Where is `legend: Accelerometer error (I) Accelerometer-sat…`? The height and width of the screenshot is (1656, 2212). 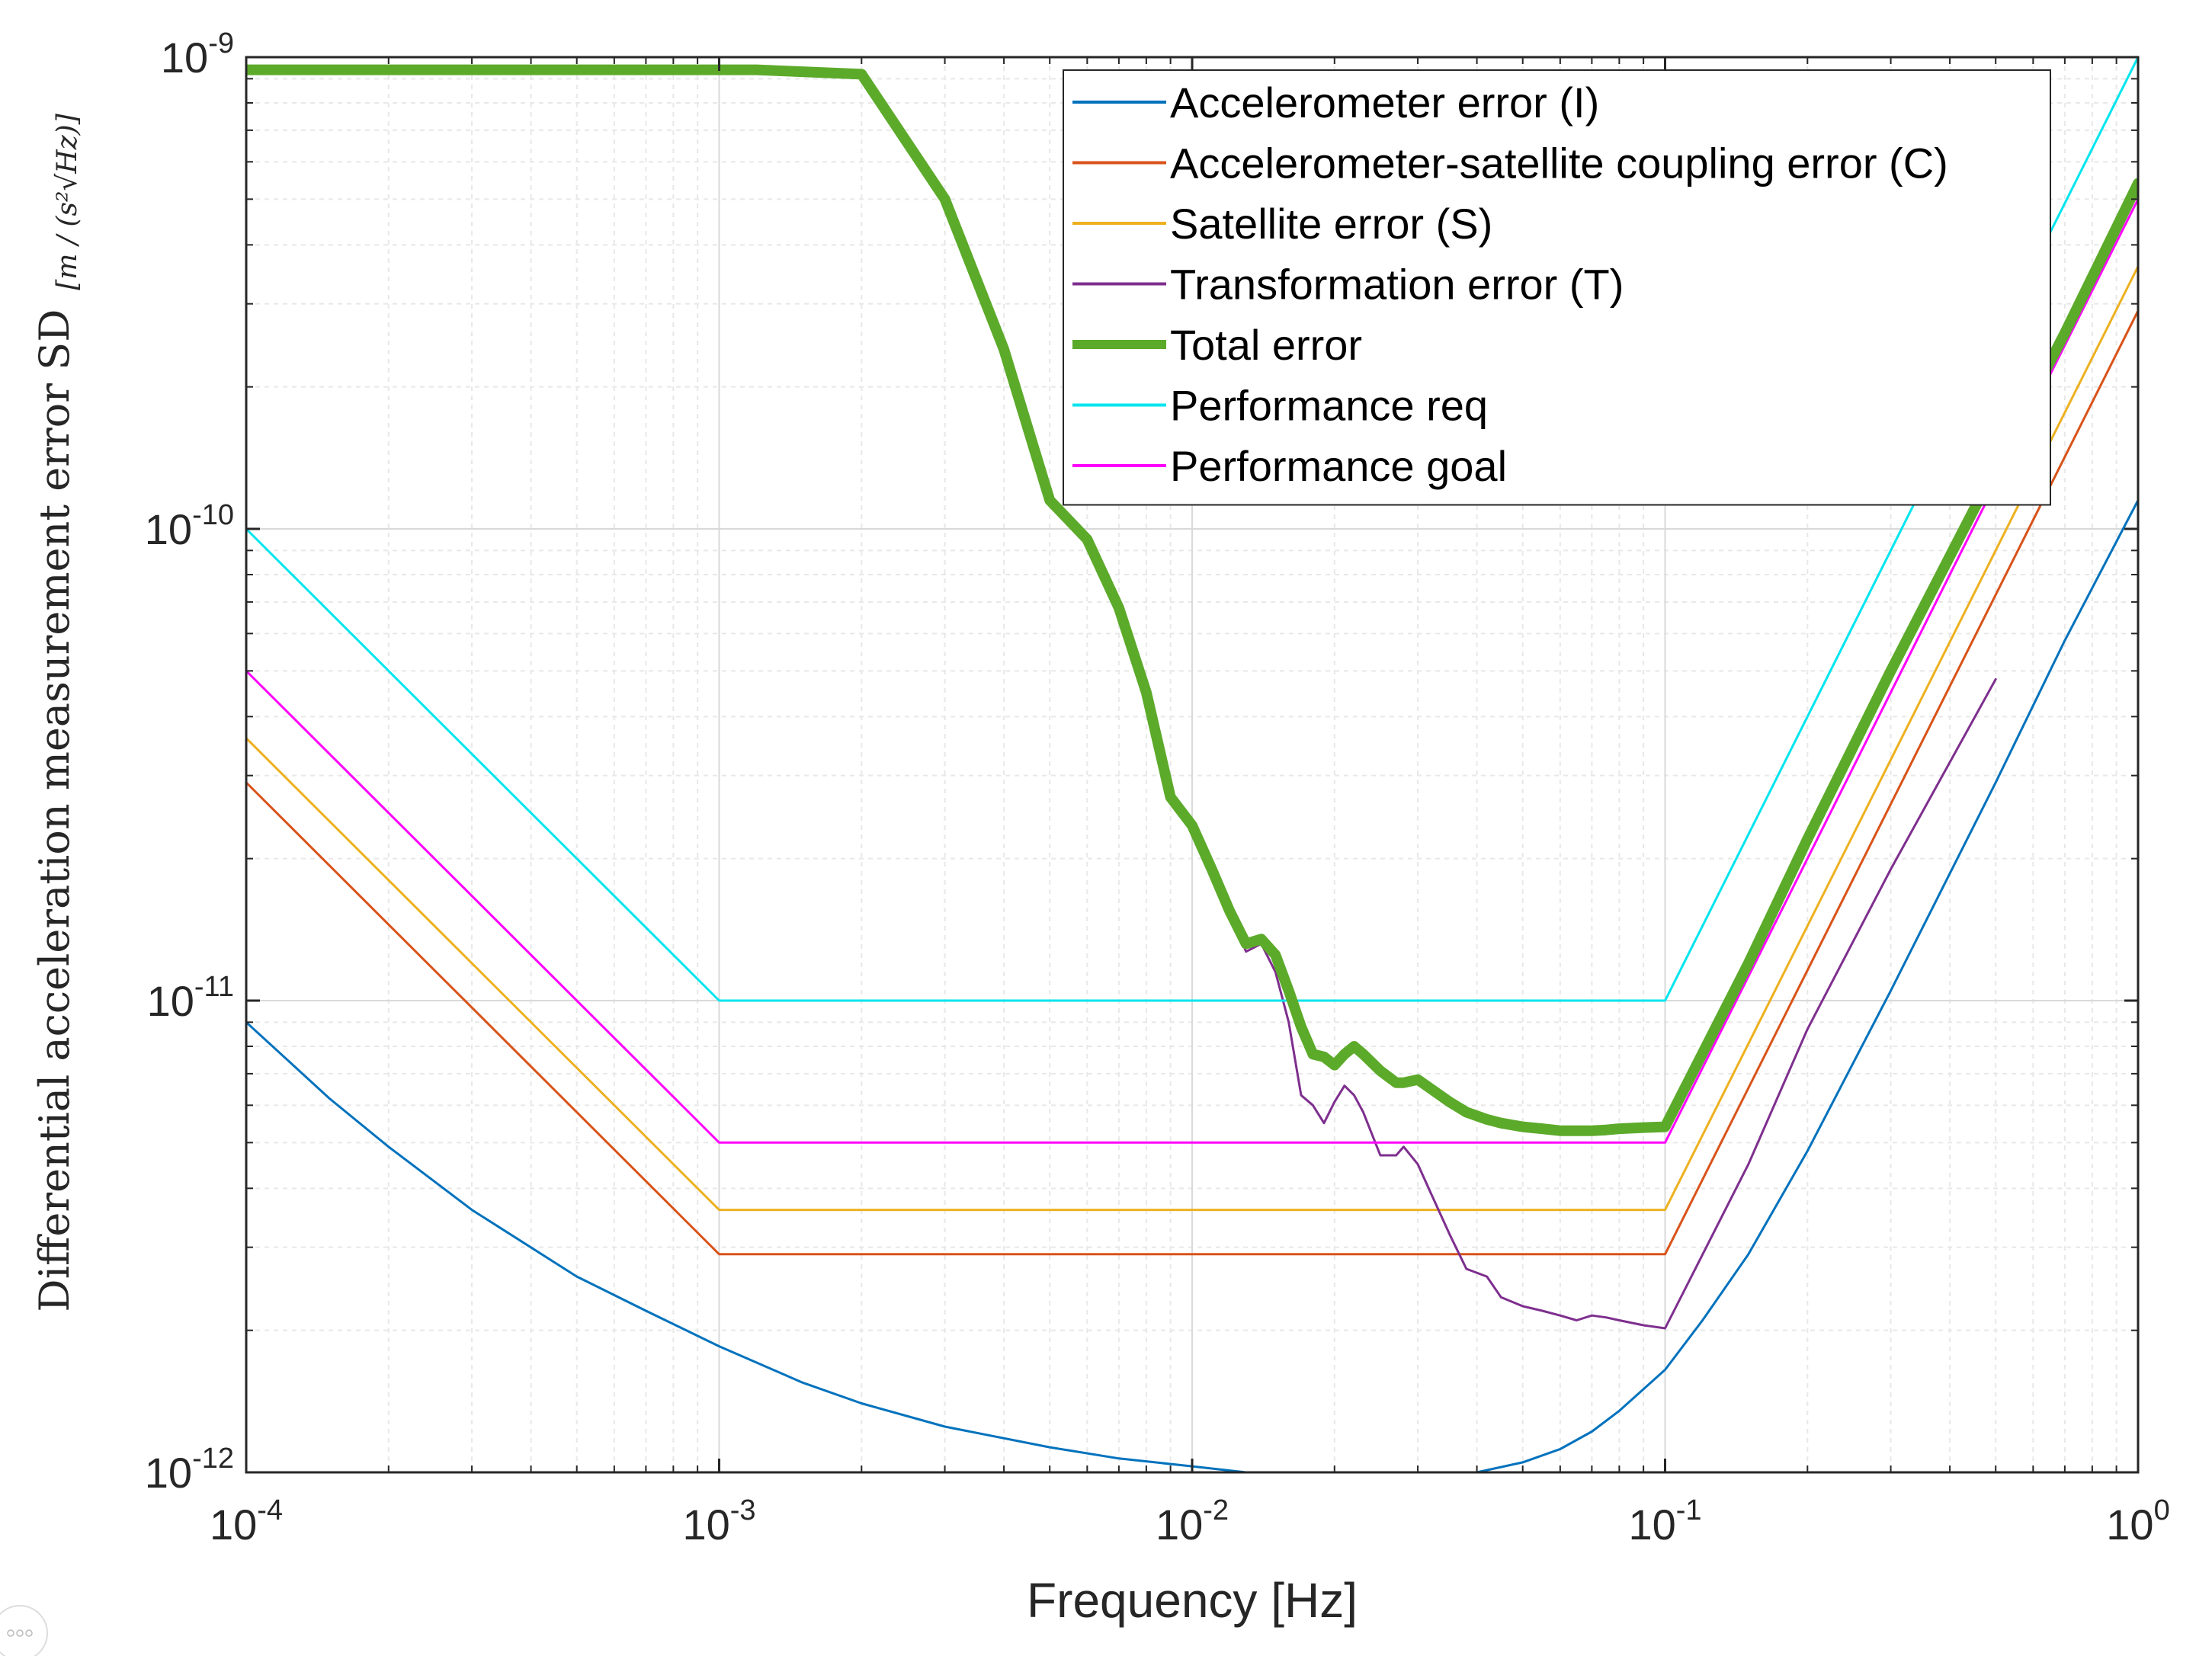 legend: Accelerometer error (I) Accelerometer-sat… is located at coordinates (1557, 287).